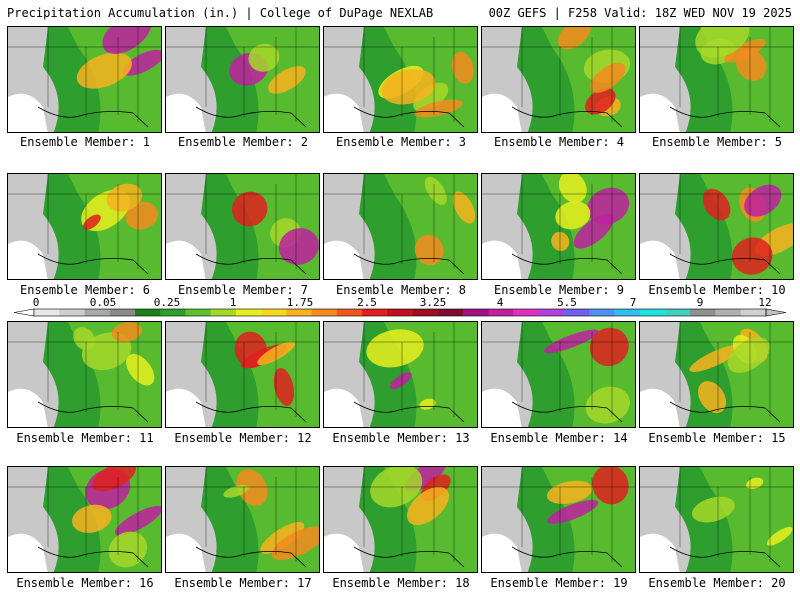  Describe the element at coordinates (103, 302) in the screenshot. I see `colorbar-tick-label: 0.05` at that location.